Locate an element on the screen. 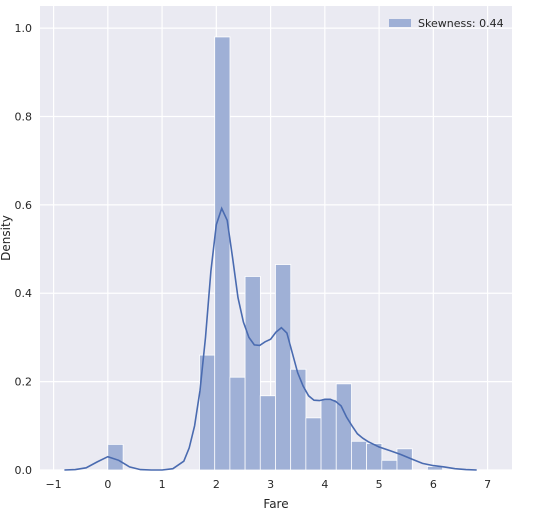 The image size is (534, 524). x-tick-label: 7 is located at coordinates (487, 484).